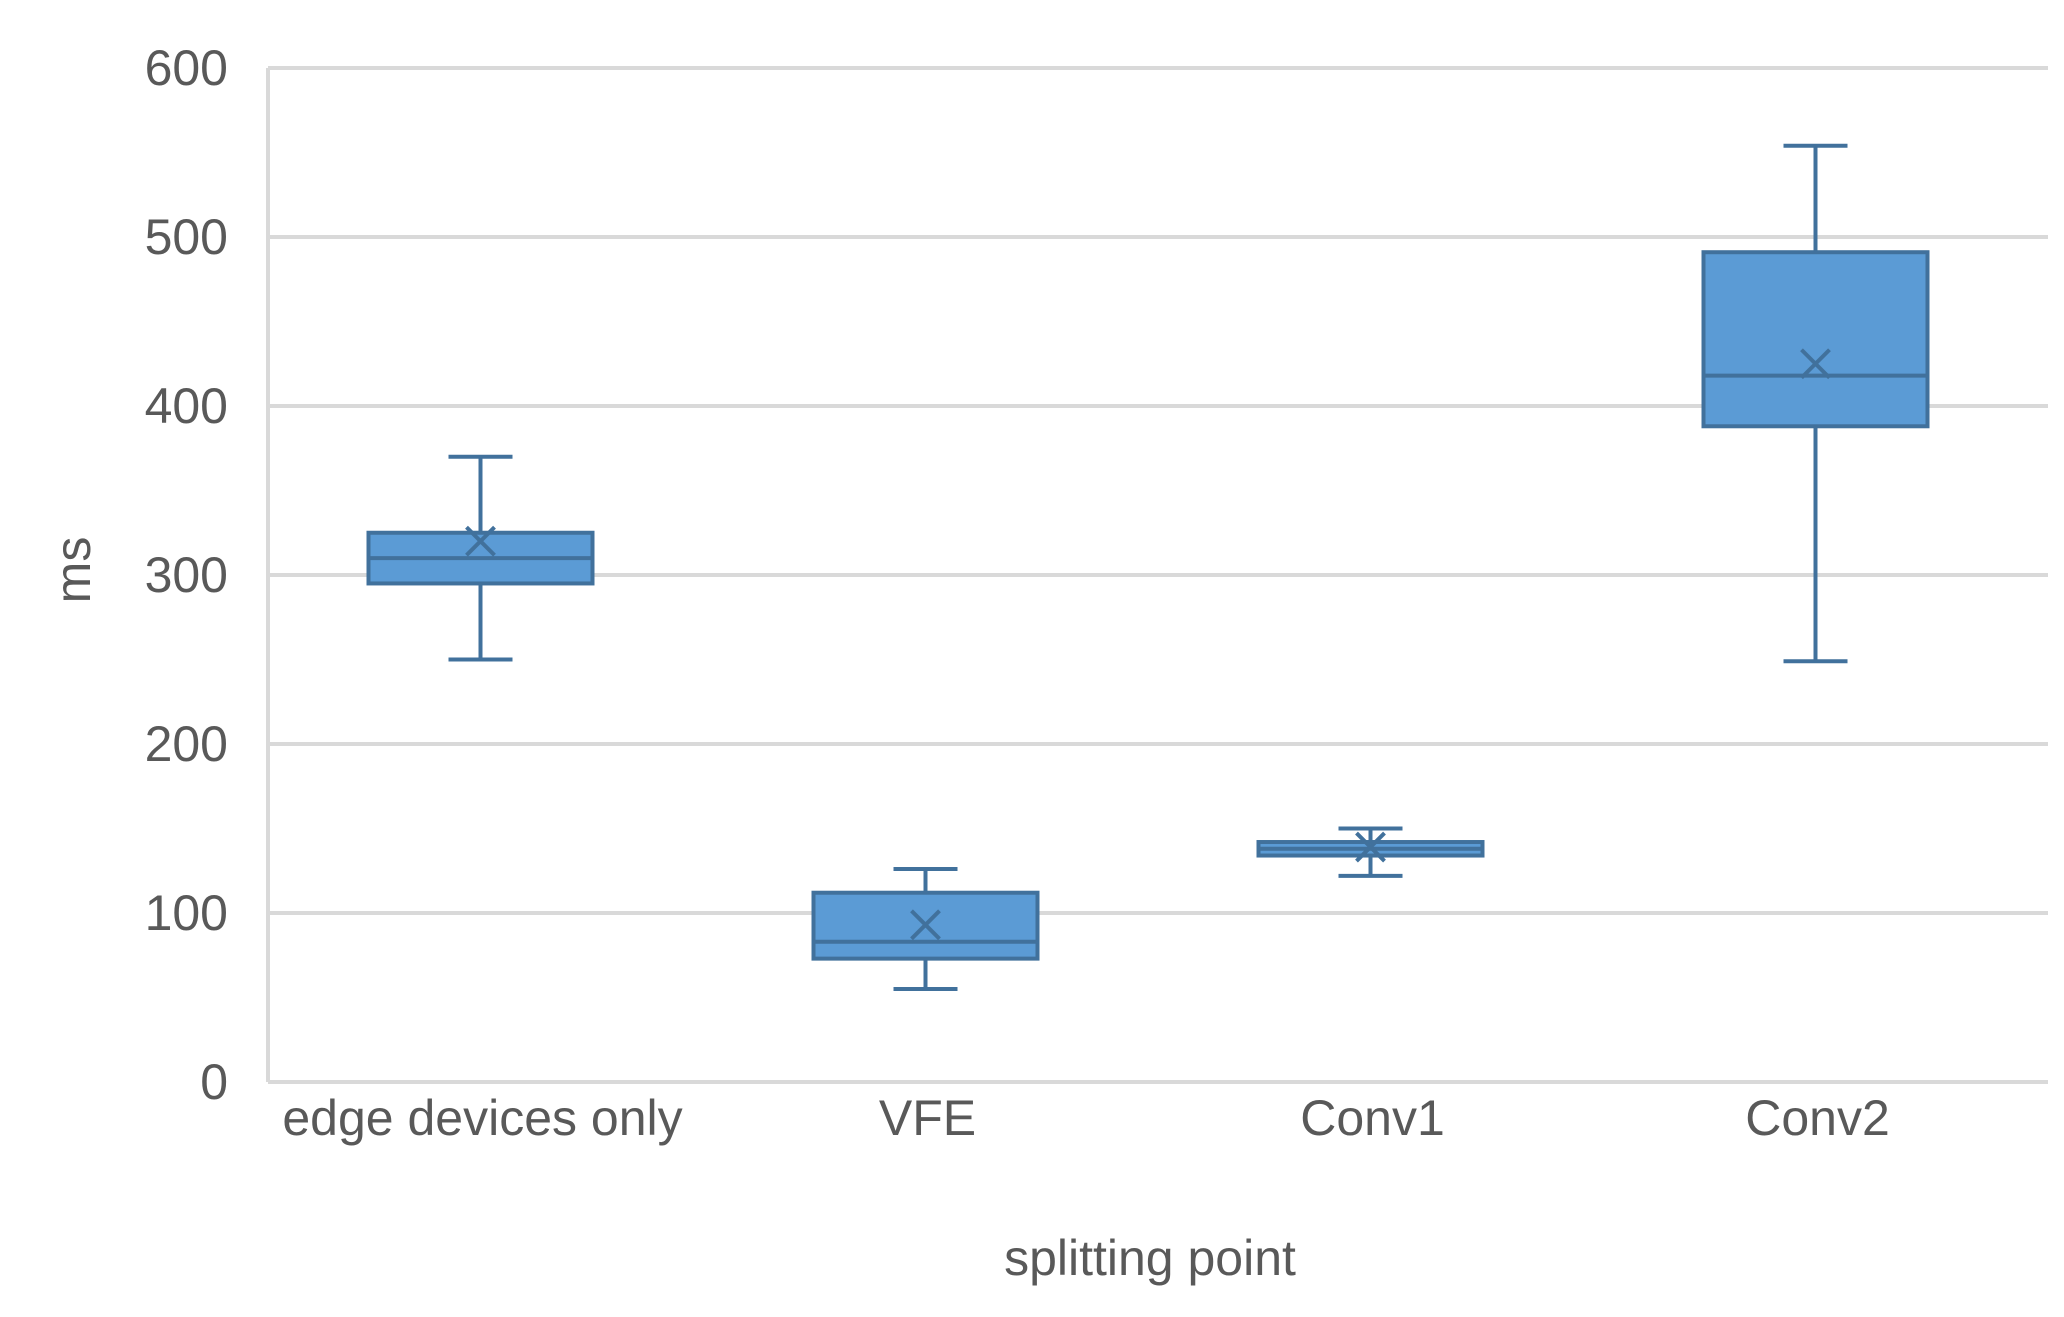 This screenshot has width=2064, height=1317. I want to click on y-tick-label: 600, so click(186, 68).